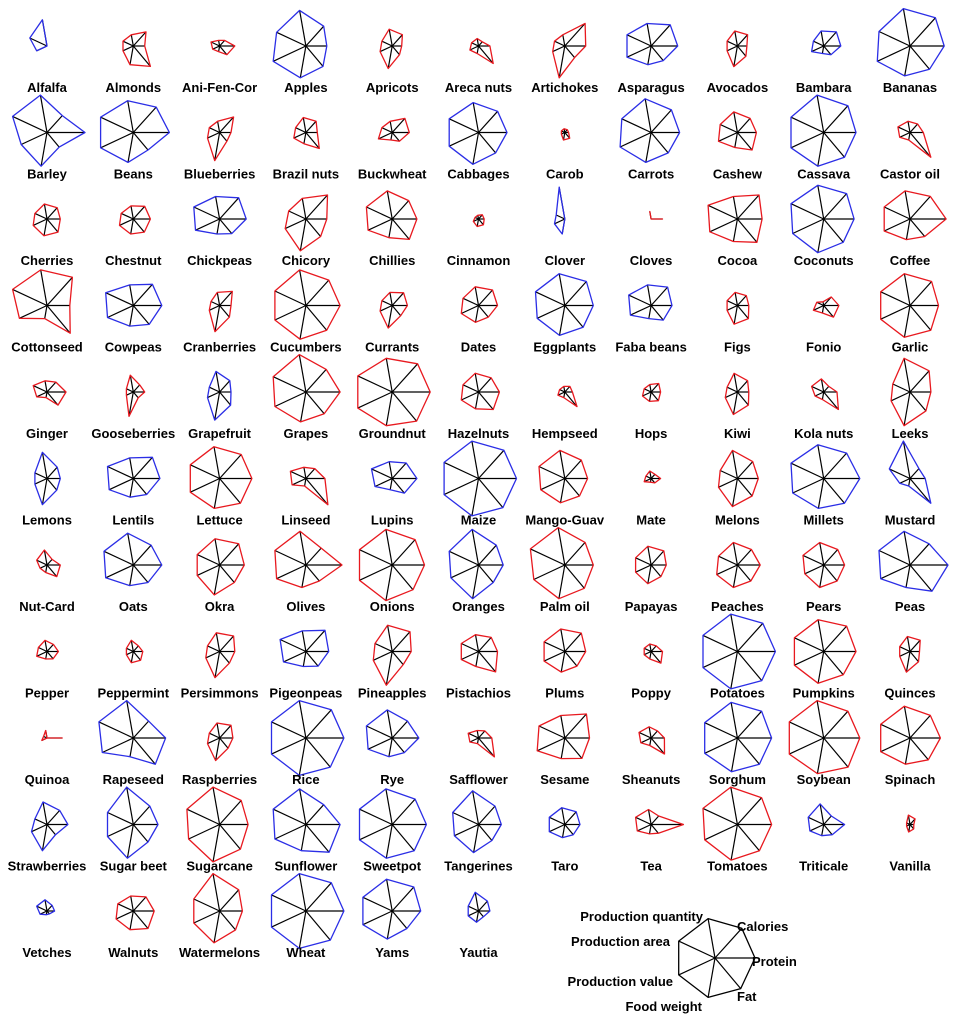 The image size is (961, 1024). I want to click on star-palm-oil: Palm oil, so click(561, 570).